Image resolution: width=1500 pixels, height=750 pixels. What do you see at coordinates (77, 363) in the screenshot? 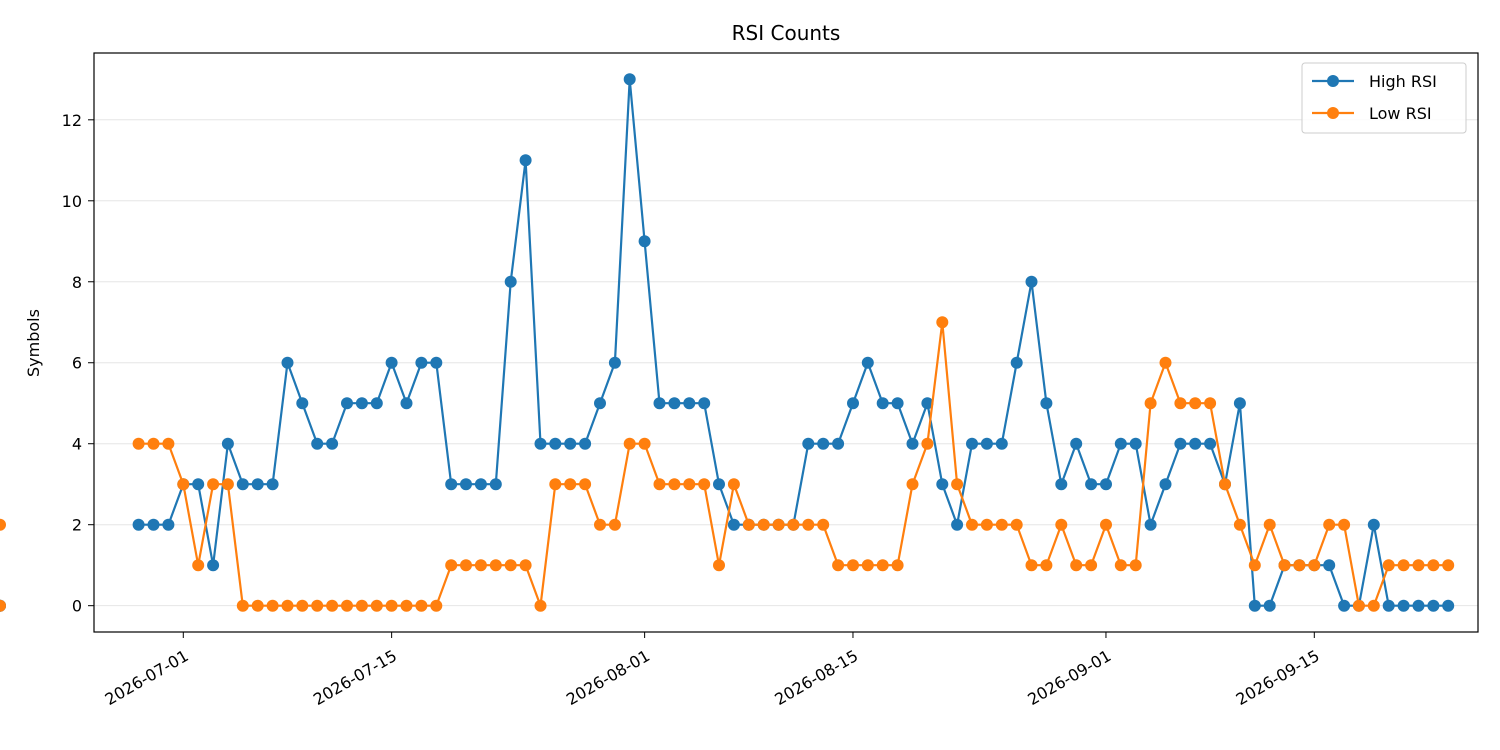
I see `y-tick-label: 6` at bounding box center [77, 363].